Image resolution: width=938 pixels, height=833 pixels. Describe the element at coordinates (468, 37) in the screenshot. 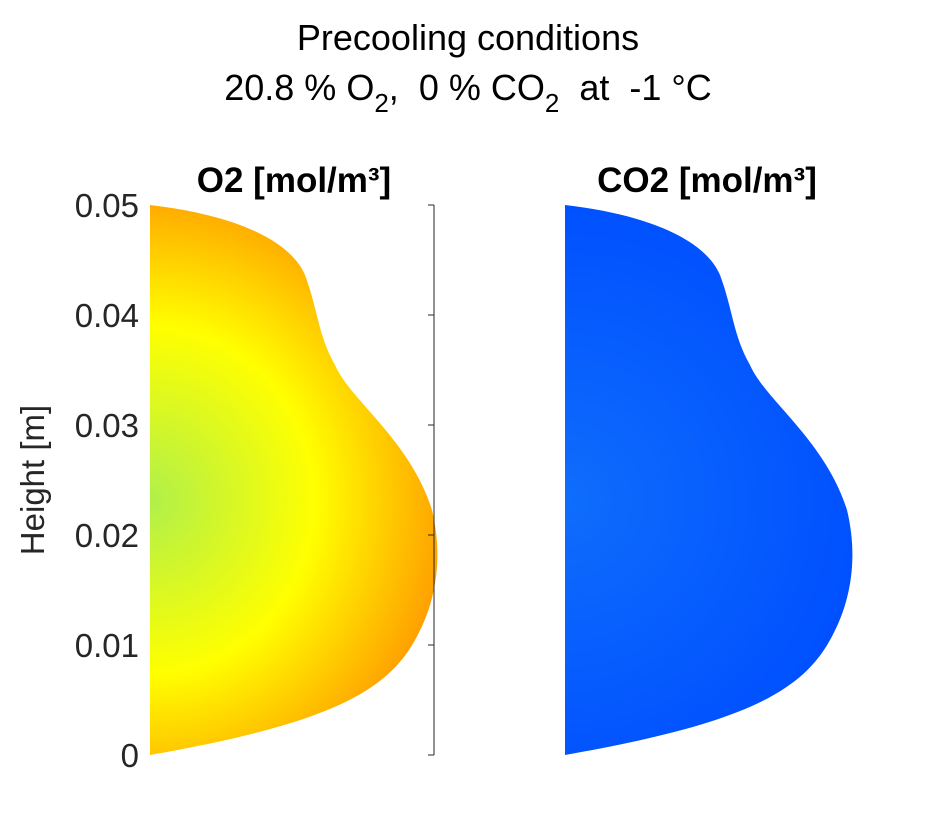

I see `figure-title-line1: Precooling conditions` at that location.